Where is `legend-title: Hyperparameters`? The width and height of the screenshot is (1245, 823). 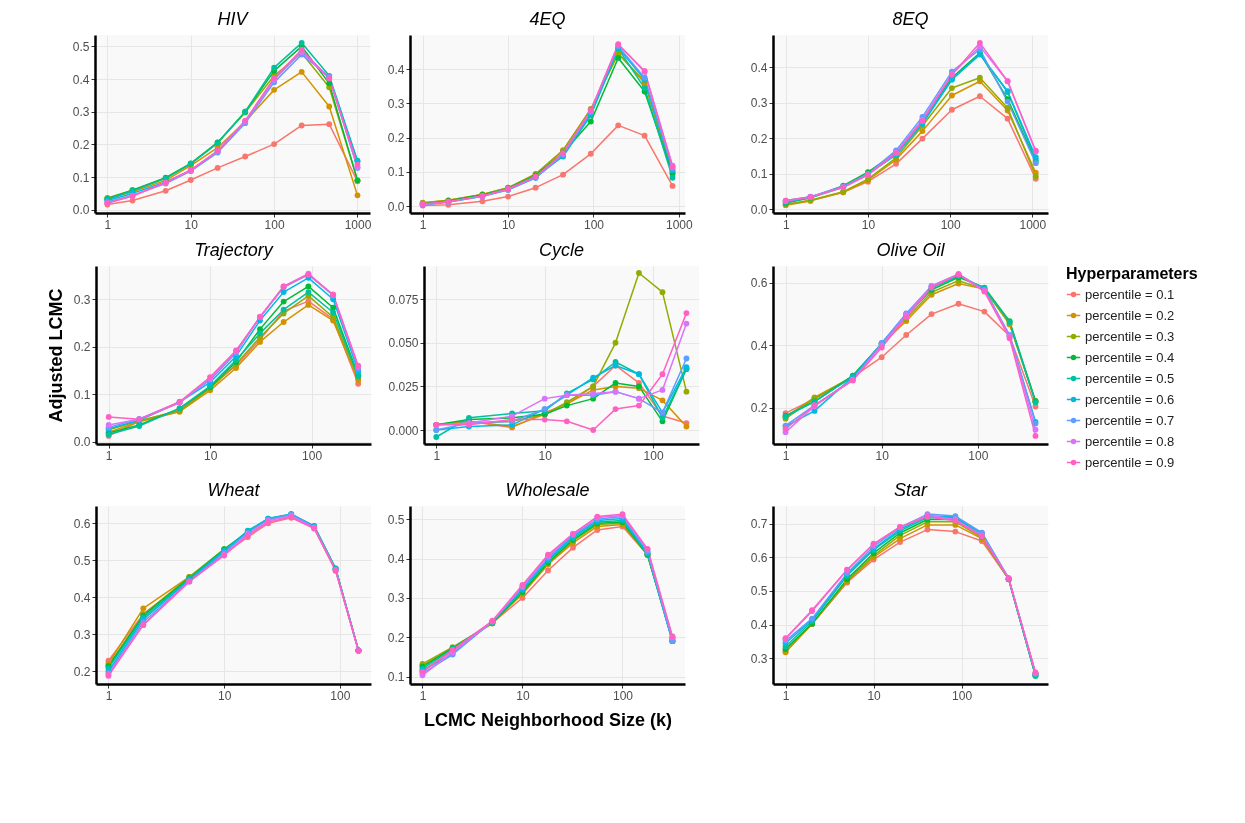
legend-title: Hyperparameters is located at coordinates (1132, 273).